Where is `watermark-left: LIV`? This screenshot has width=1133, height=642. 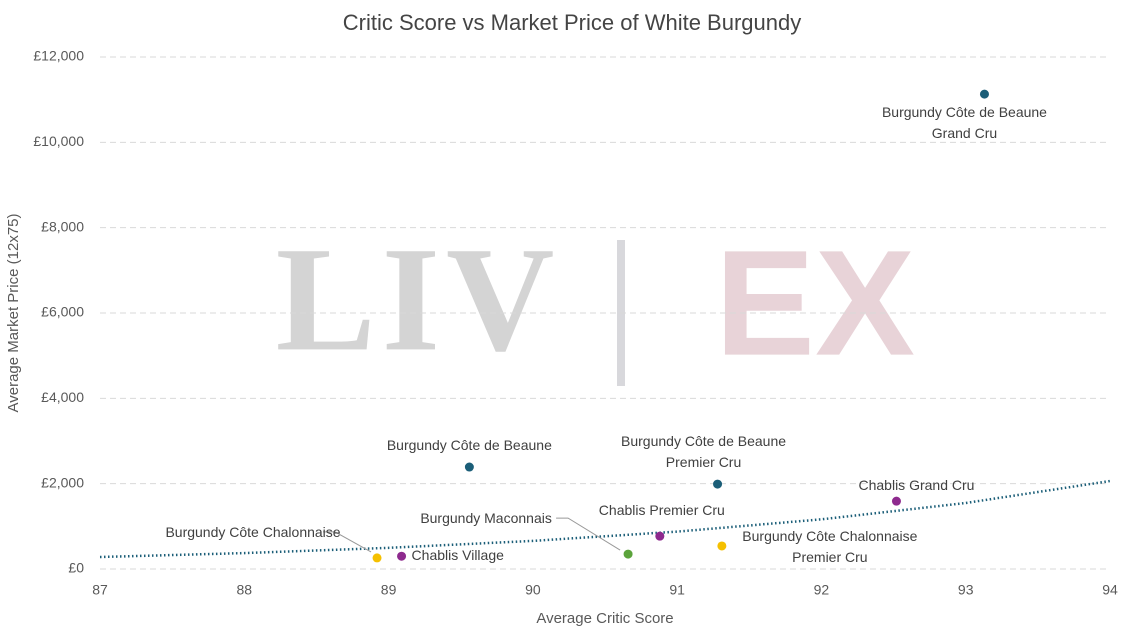 watermark-left: LIV is located at coordinates (418, 299).